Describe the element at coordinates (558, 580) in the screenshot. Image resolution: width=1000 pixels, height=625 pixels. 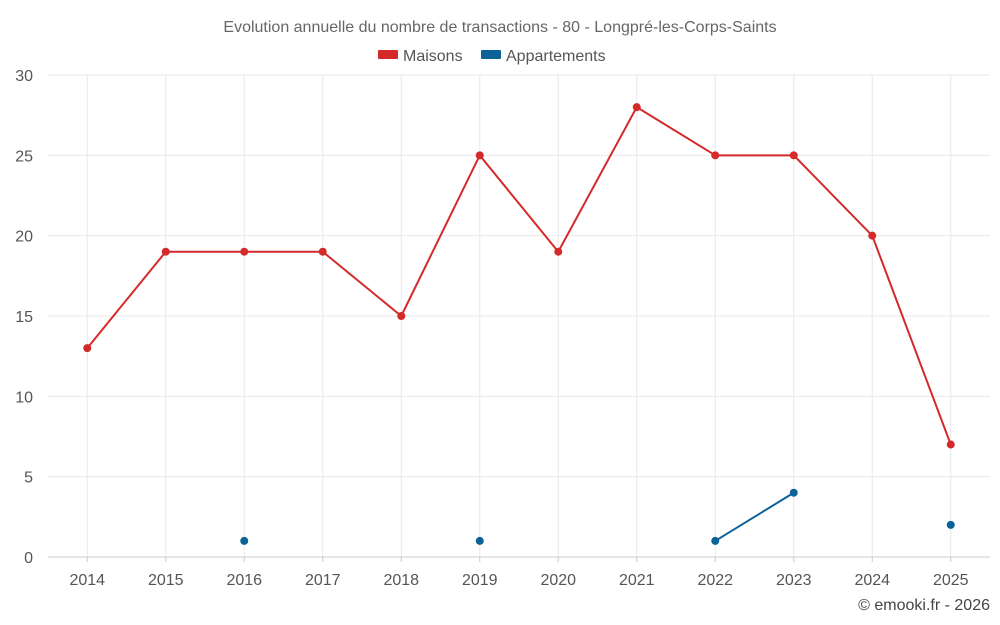
I see `x-tick-label: 2020` at that location.